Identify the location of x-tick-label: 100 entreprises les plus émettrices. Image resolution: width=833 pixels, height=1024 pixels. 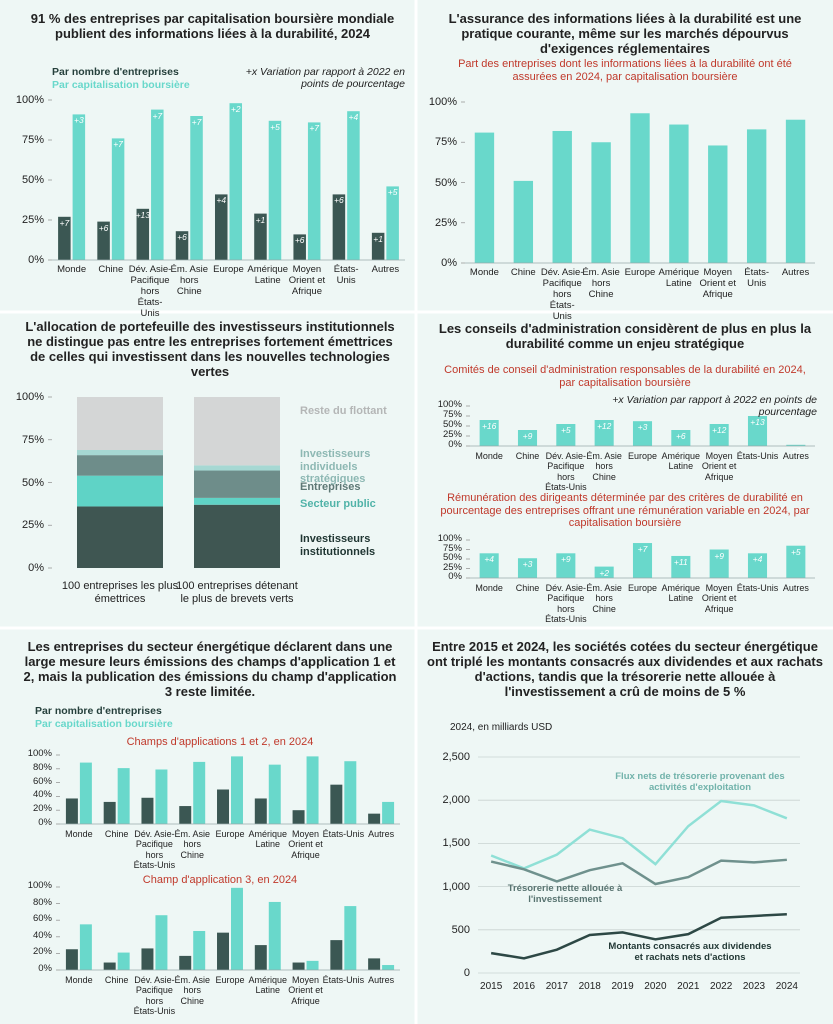
(120, 592).